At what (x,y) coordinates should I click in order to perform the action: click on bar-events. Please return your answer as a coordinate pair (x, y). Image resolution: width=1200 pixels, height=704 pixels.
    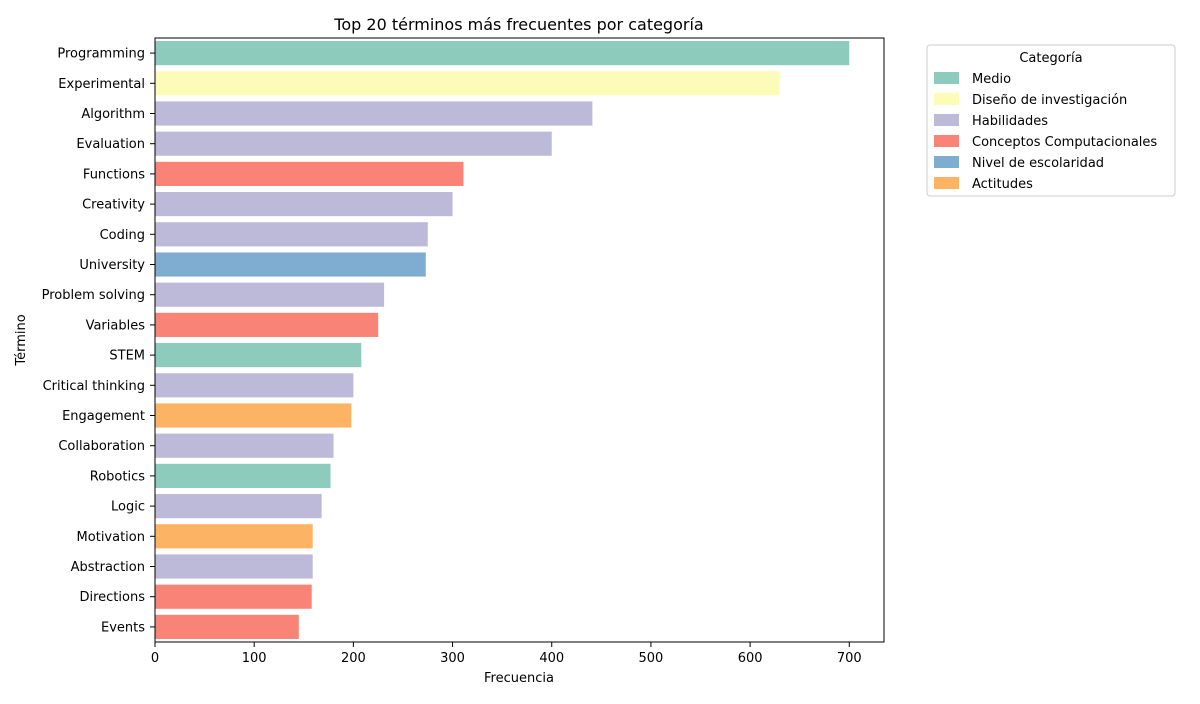
    Looking at the image, I should click on (227, 626).